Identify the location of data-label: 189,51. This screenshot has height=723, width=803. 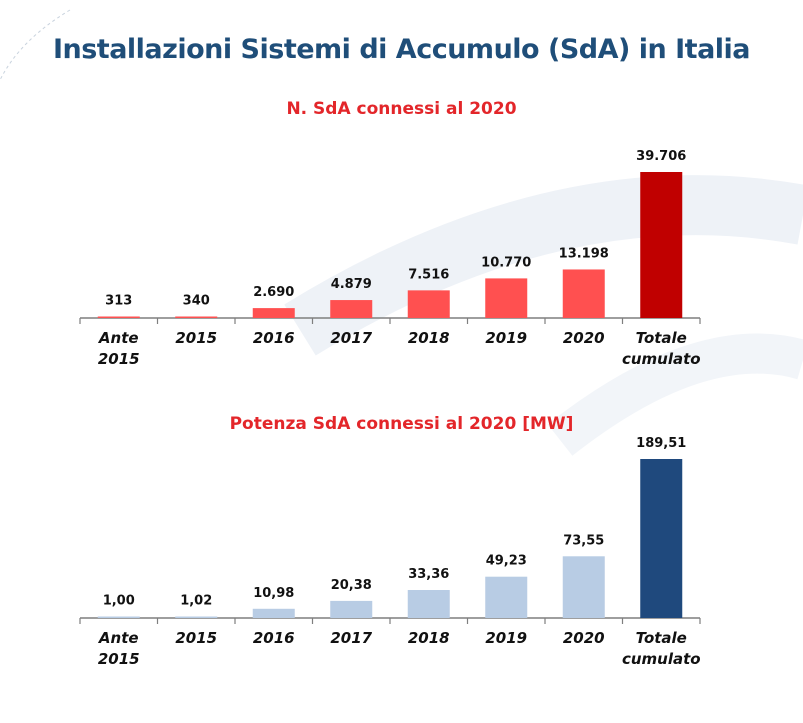
(661, 443).